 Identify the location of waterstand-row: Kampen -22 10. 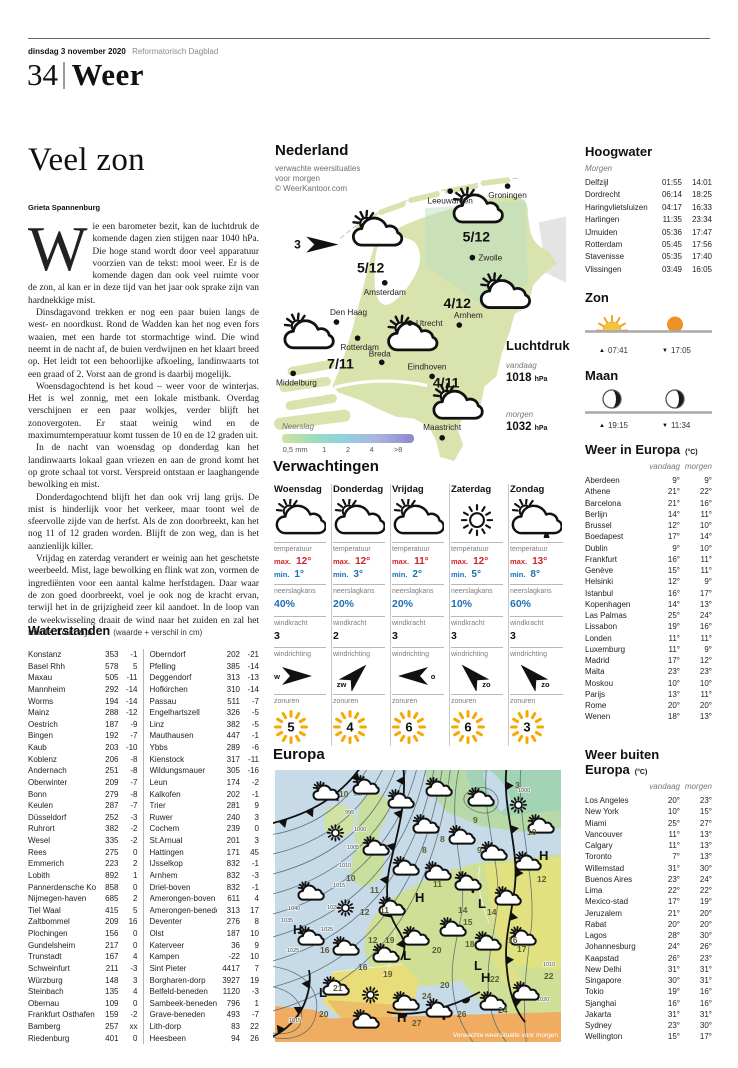
(205, 957).